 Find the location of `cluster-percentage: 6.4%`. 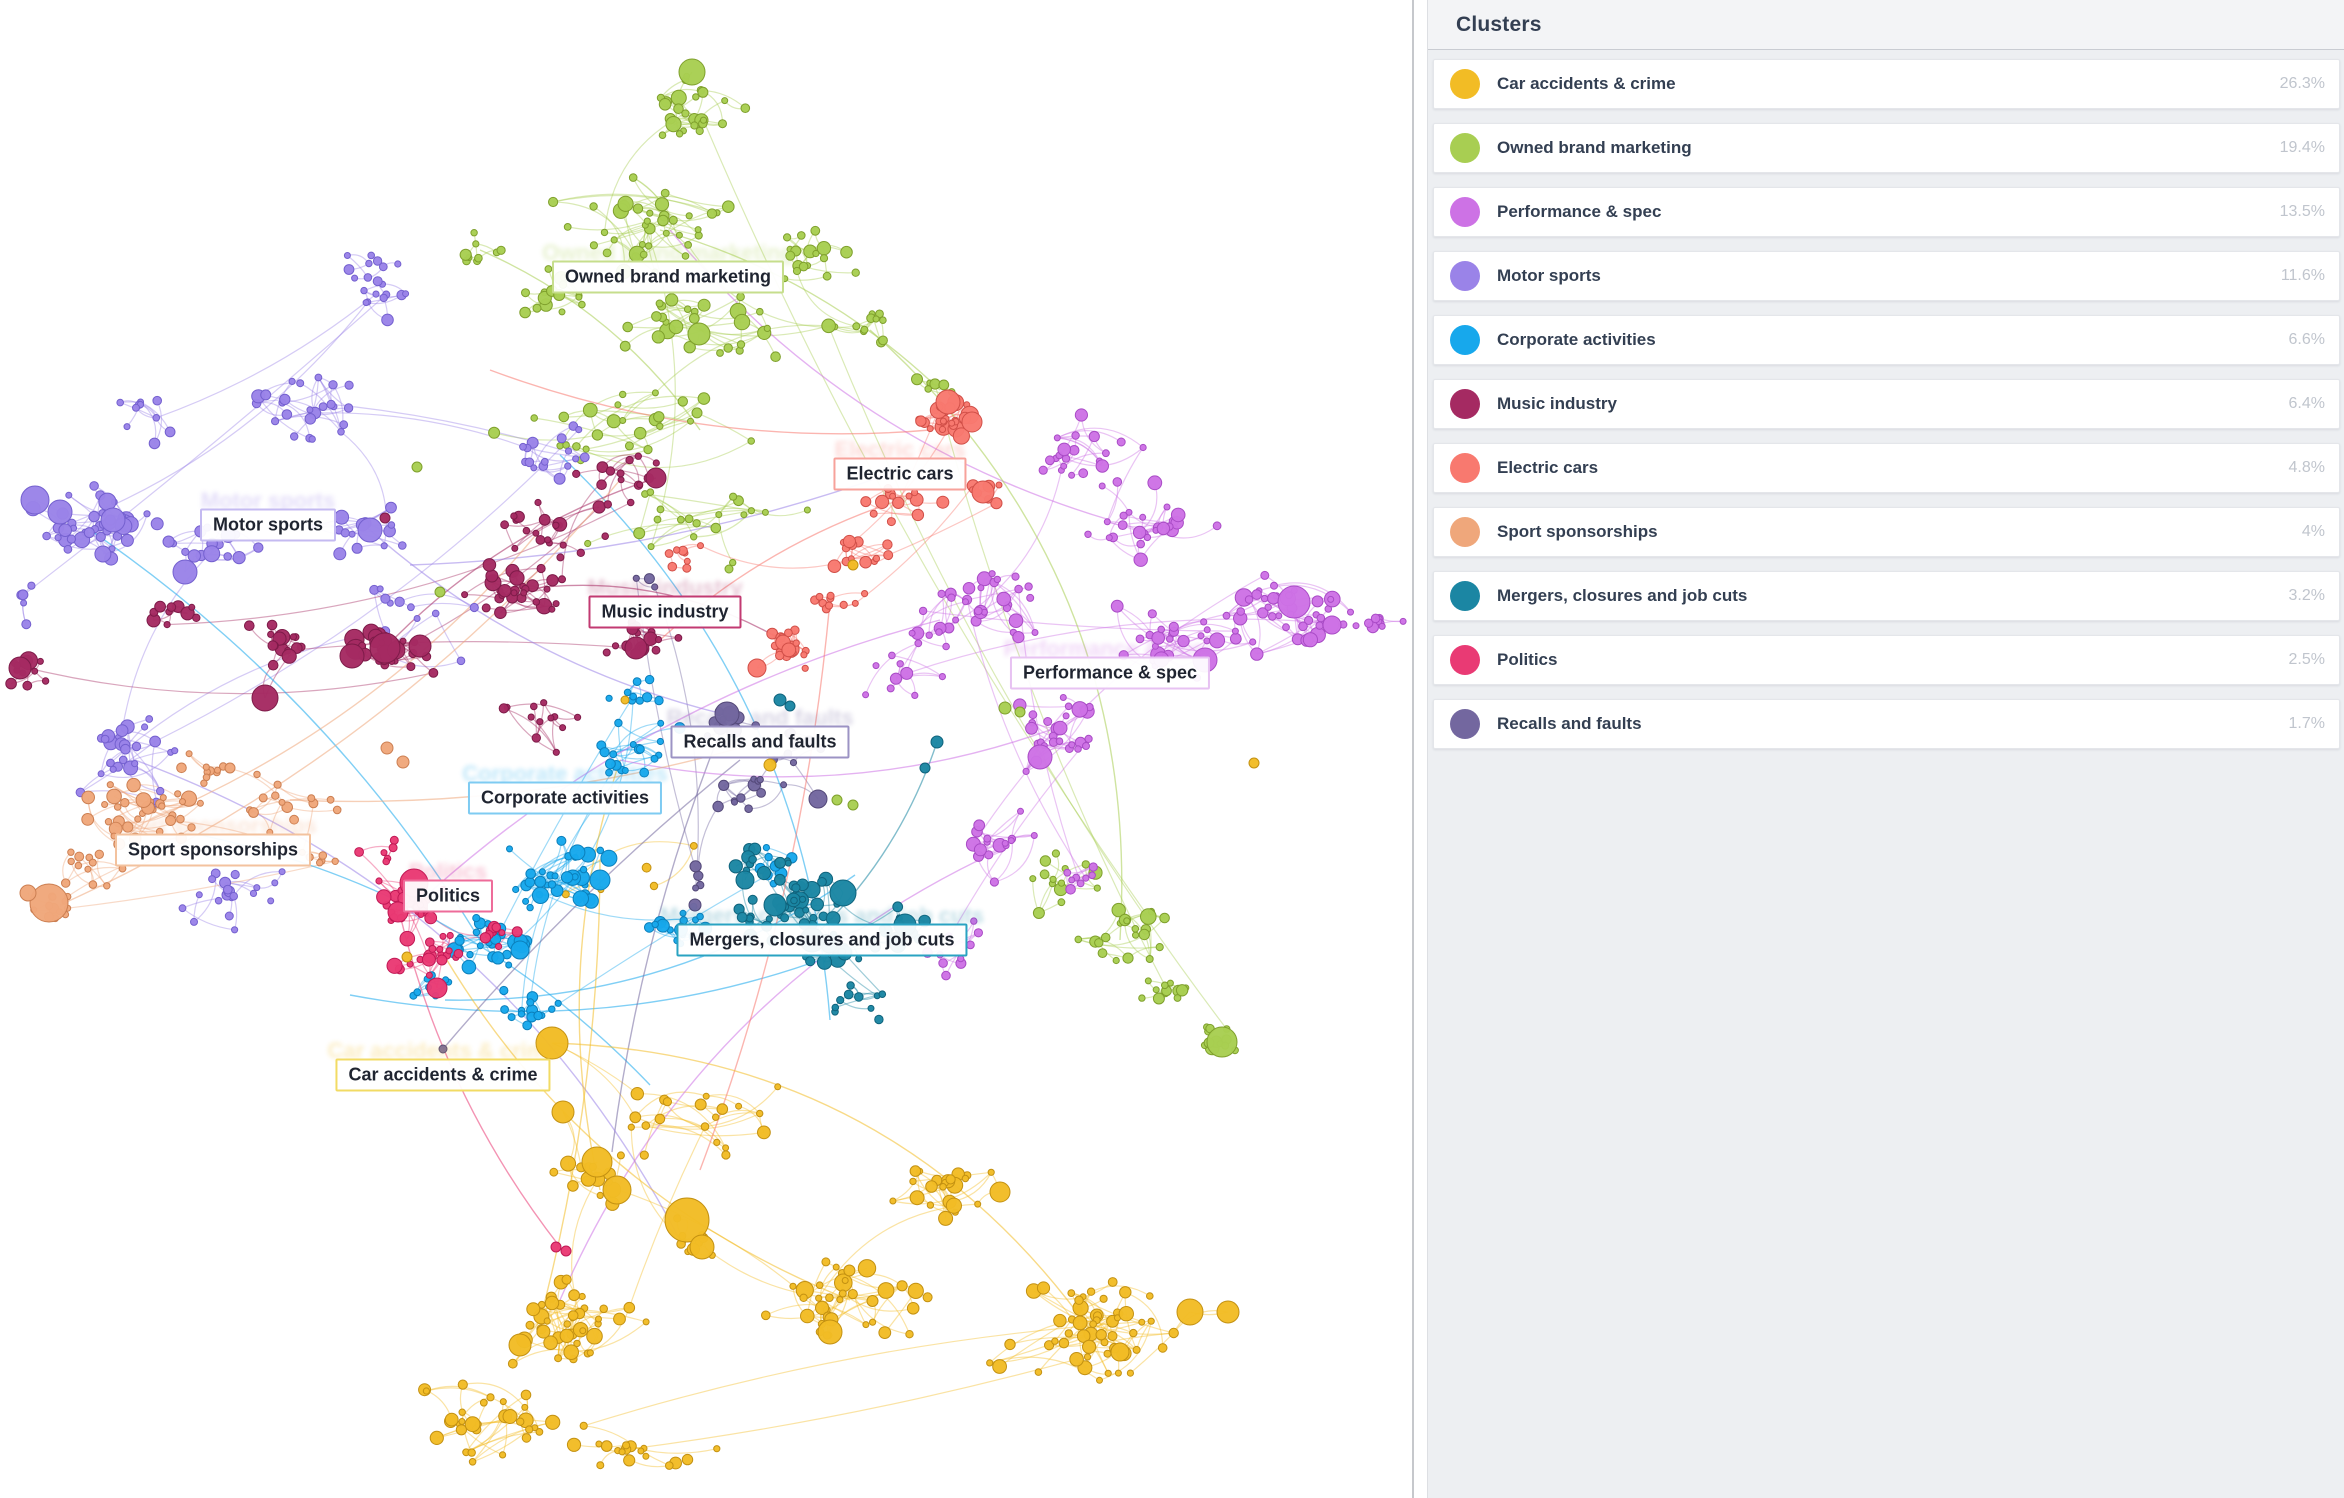

cluster-percentage: 6.4% is located at coordinates (2306, 403).